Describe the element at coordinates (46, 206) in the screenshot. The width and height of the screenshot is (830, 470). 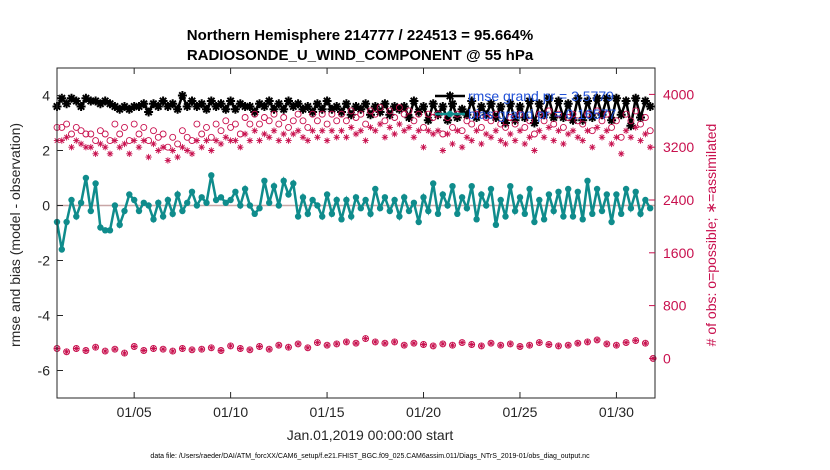
I see `y-tick-label: 0` at that location.